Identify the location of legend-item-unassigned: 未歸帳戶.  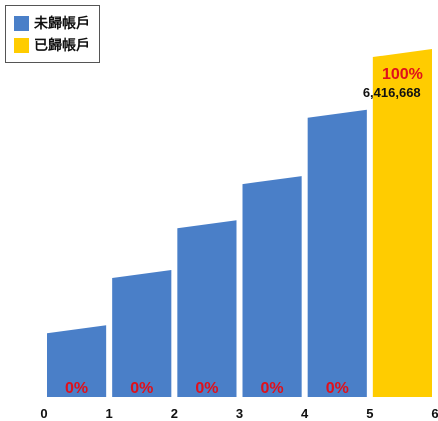
(56, 23).